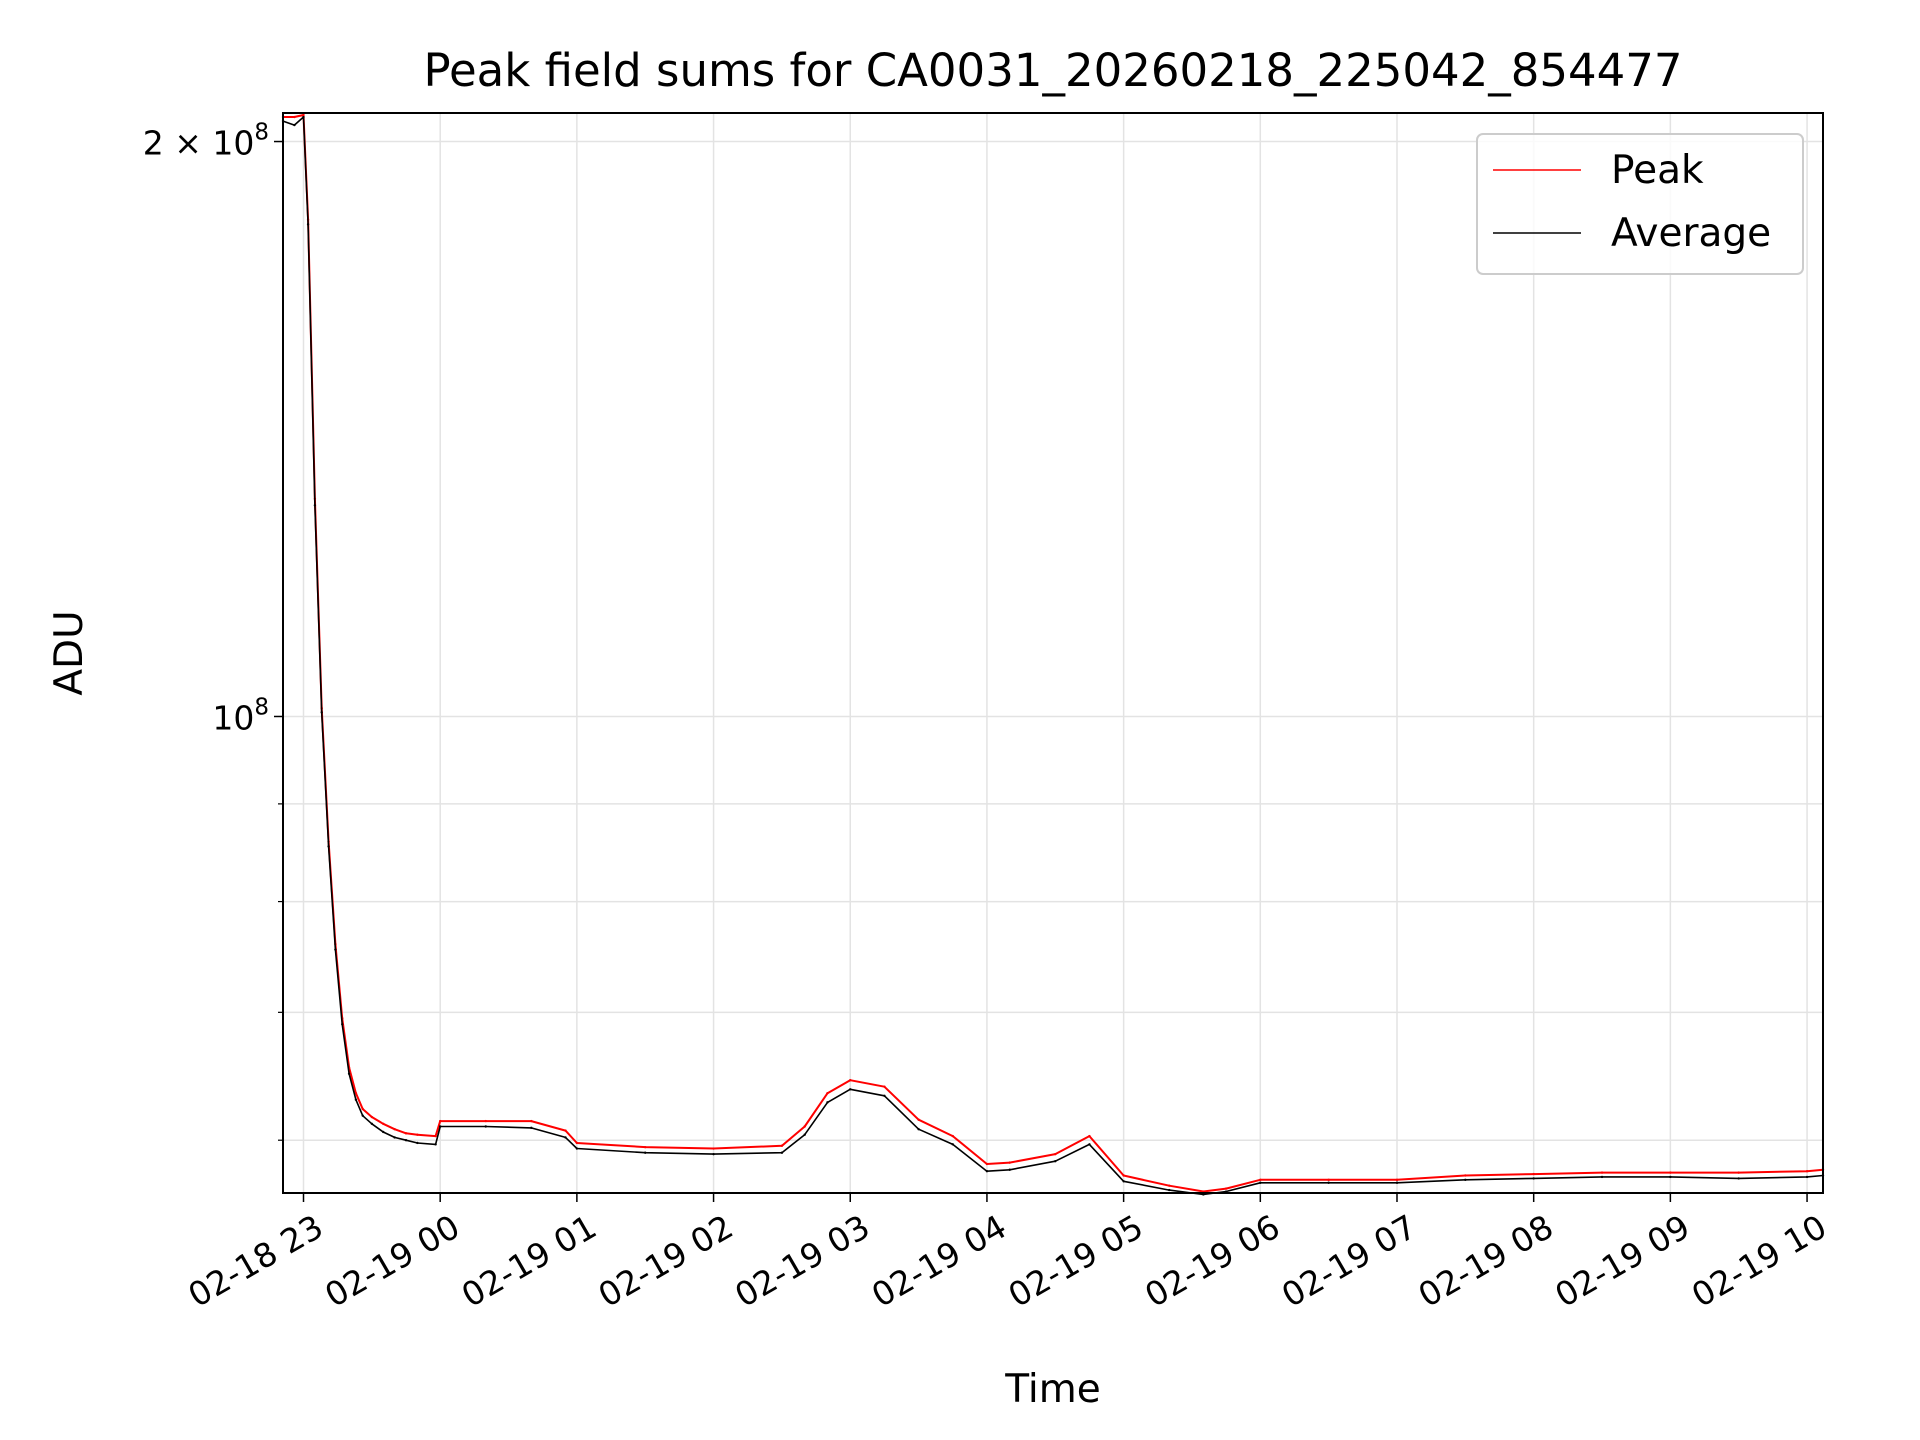  Describe the element at coordinates (206, 141) in the screenshot. I see `y-tick-label: 2 × 108` at that location.